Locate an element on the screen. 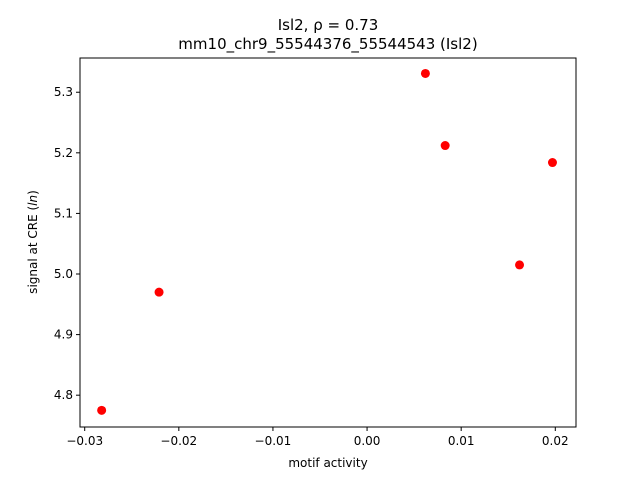  y-tick-label: 5.3 is located at coordinates (63, 92).